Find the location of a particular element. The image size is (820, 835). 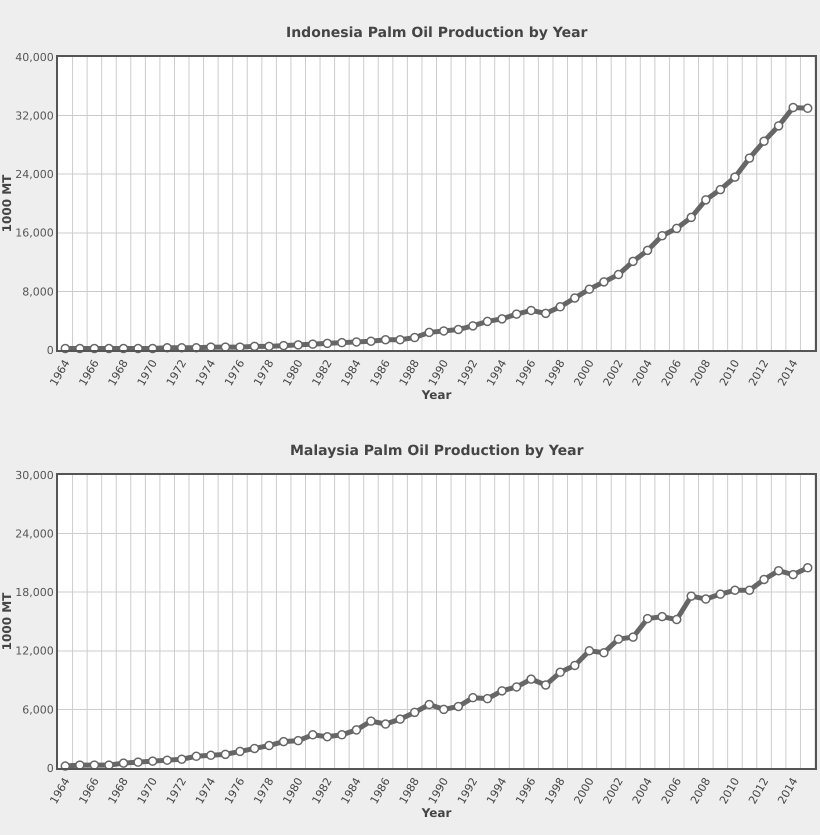

chart-title: Malaysia Palm Oil Production by Year is located at coordinates (437, 451).